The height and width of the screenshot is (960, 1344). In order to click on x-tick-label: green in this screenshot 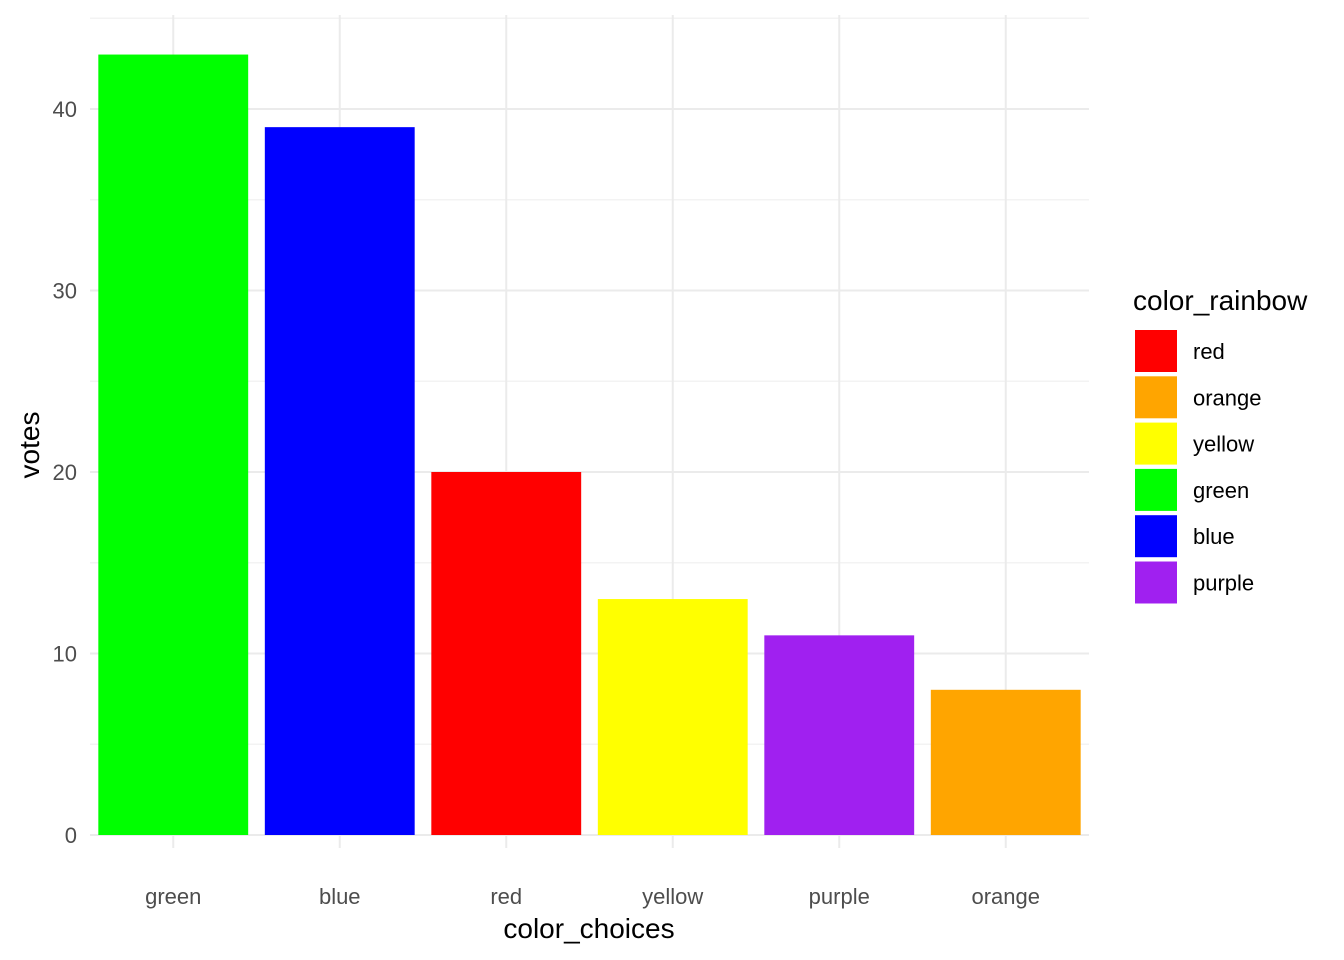, I will do `click(173, 896)`.